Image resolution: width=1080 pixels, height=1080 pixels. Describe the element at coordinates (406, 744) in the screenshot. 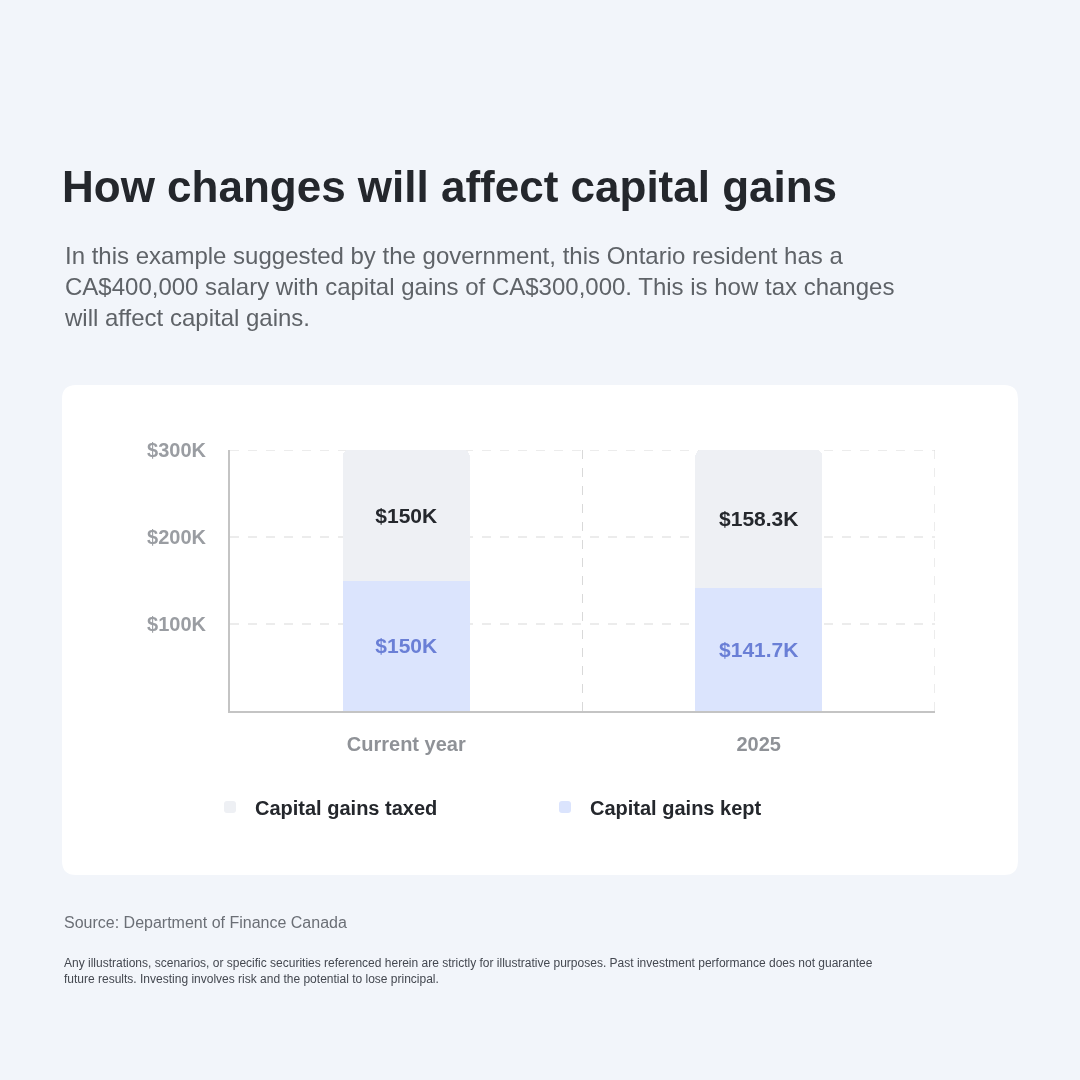

I see `x-tick-label: Current year` at that location.